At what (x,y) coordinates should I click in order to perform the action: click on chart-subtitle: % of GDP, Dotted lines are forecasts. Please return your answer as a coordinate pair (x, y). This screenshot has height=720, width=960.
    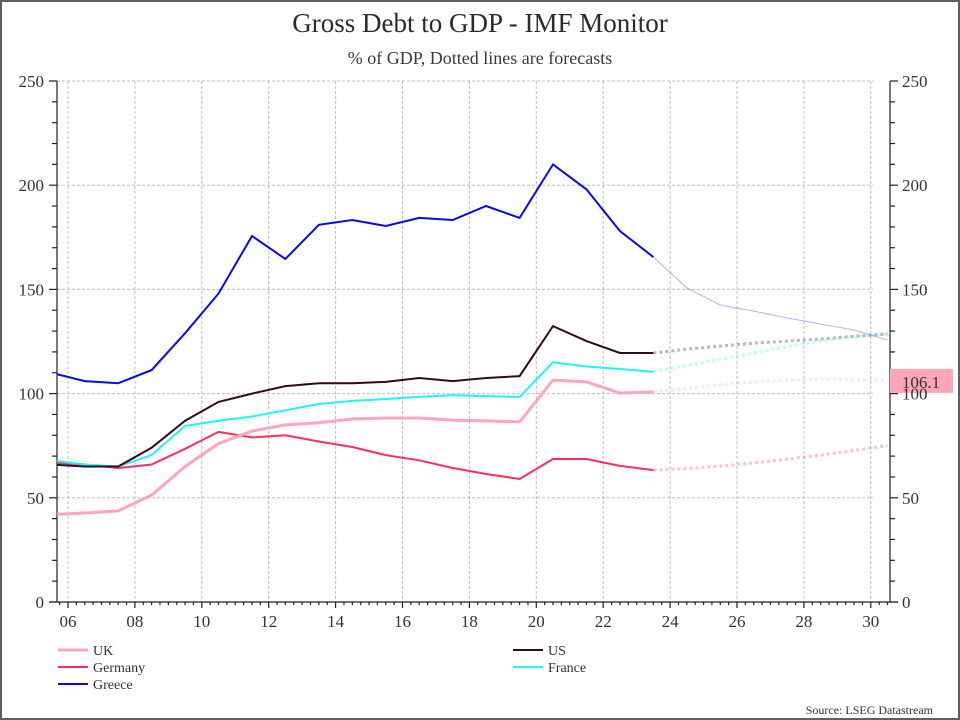
    Looking at the image, I should click on (480, 58).